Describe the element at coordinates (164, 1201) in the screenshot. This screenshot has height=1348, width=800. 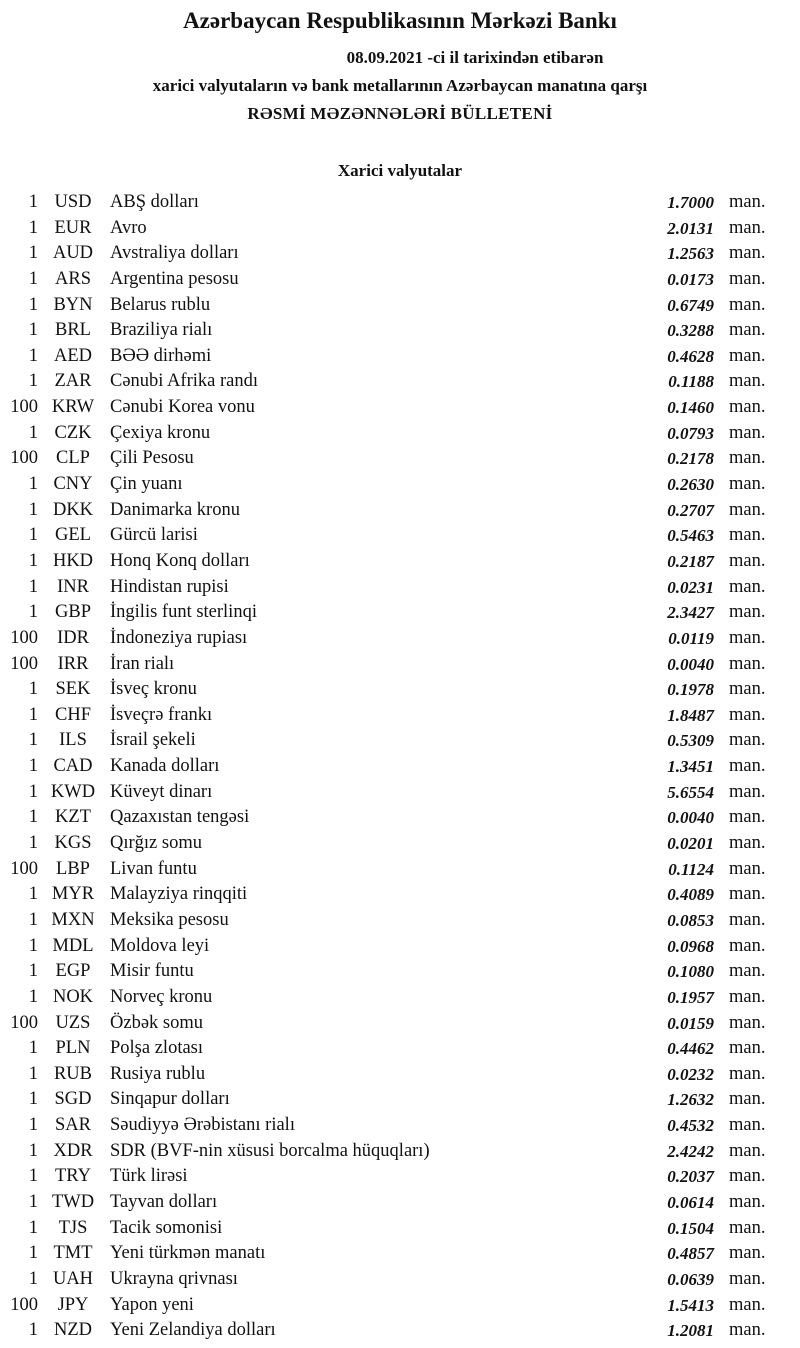
I see `currency-name: Tayvan dolları` at that location.